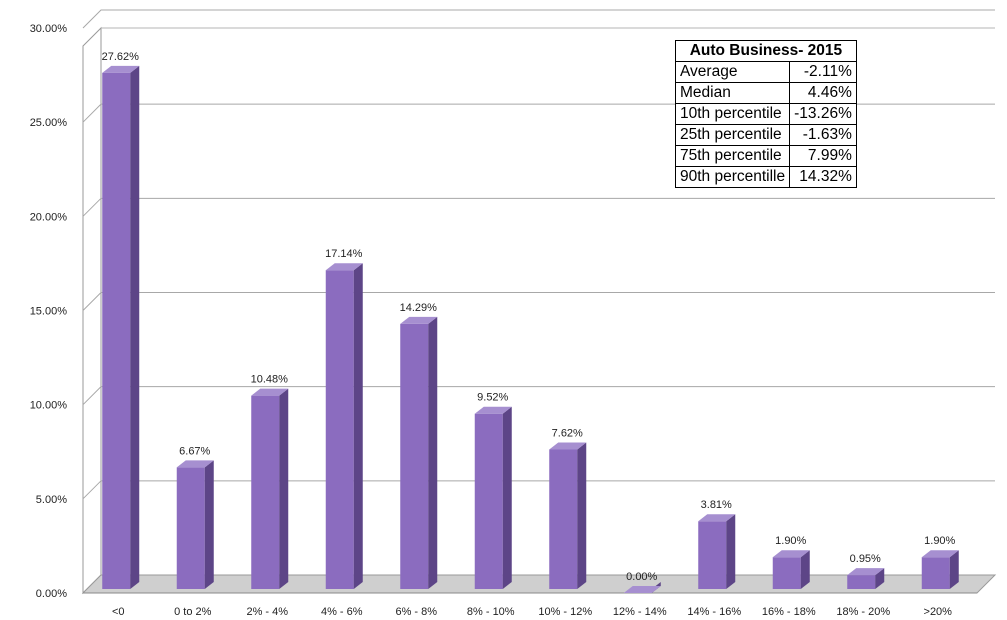 The height and width of the screenshot is (620, 1007). I want to click on bar-data-label: 0.95%, so click(865, 559).